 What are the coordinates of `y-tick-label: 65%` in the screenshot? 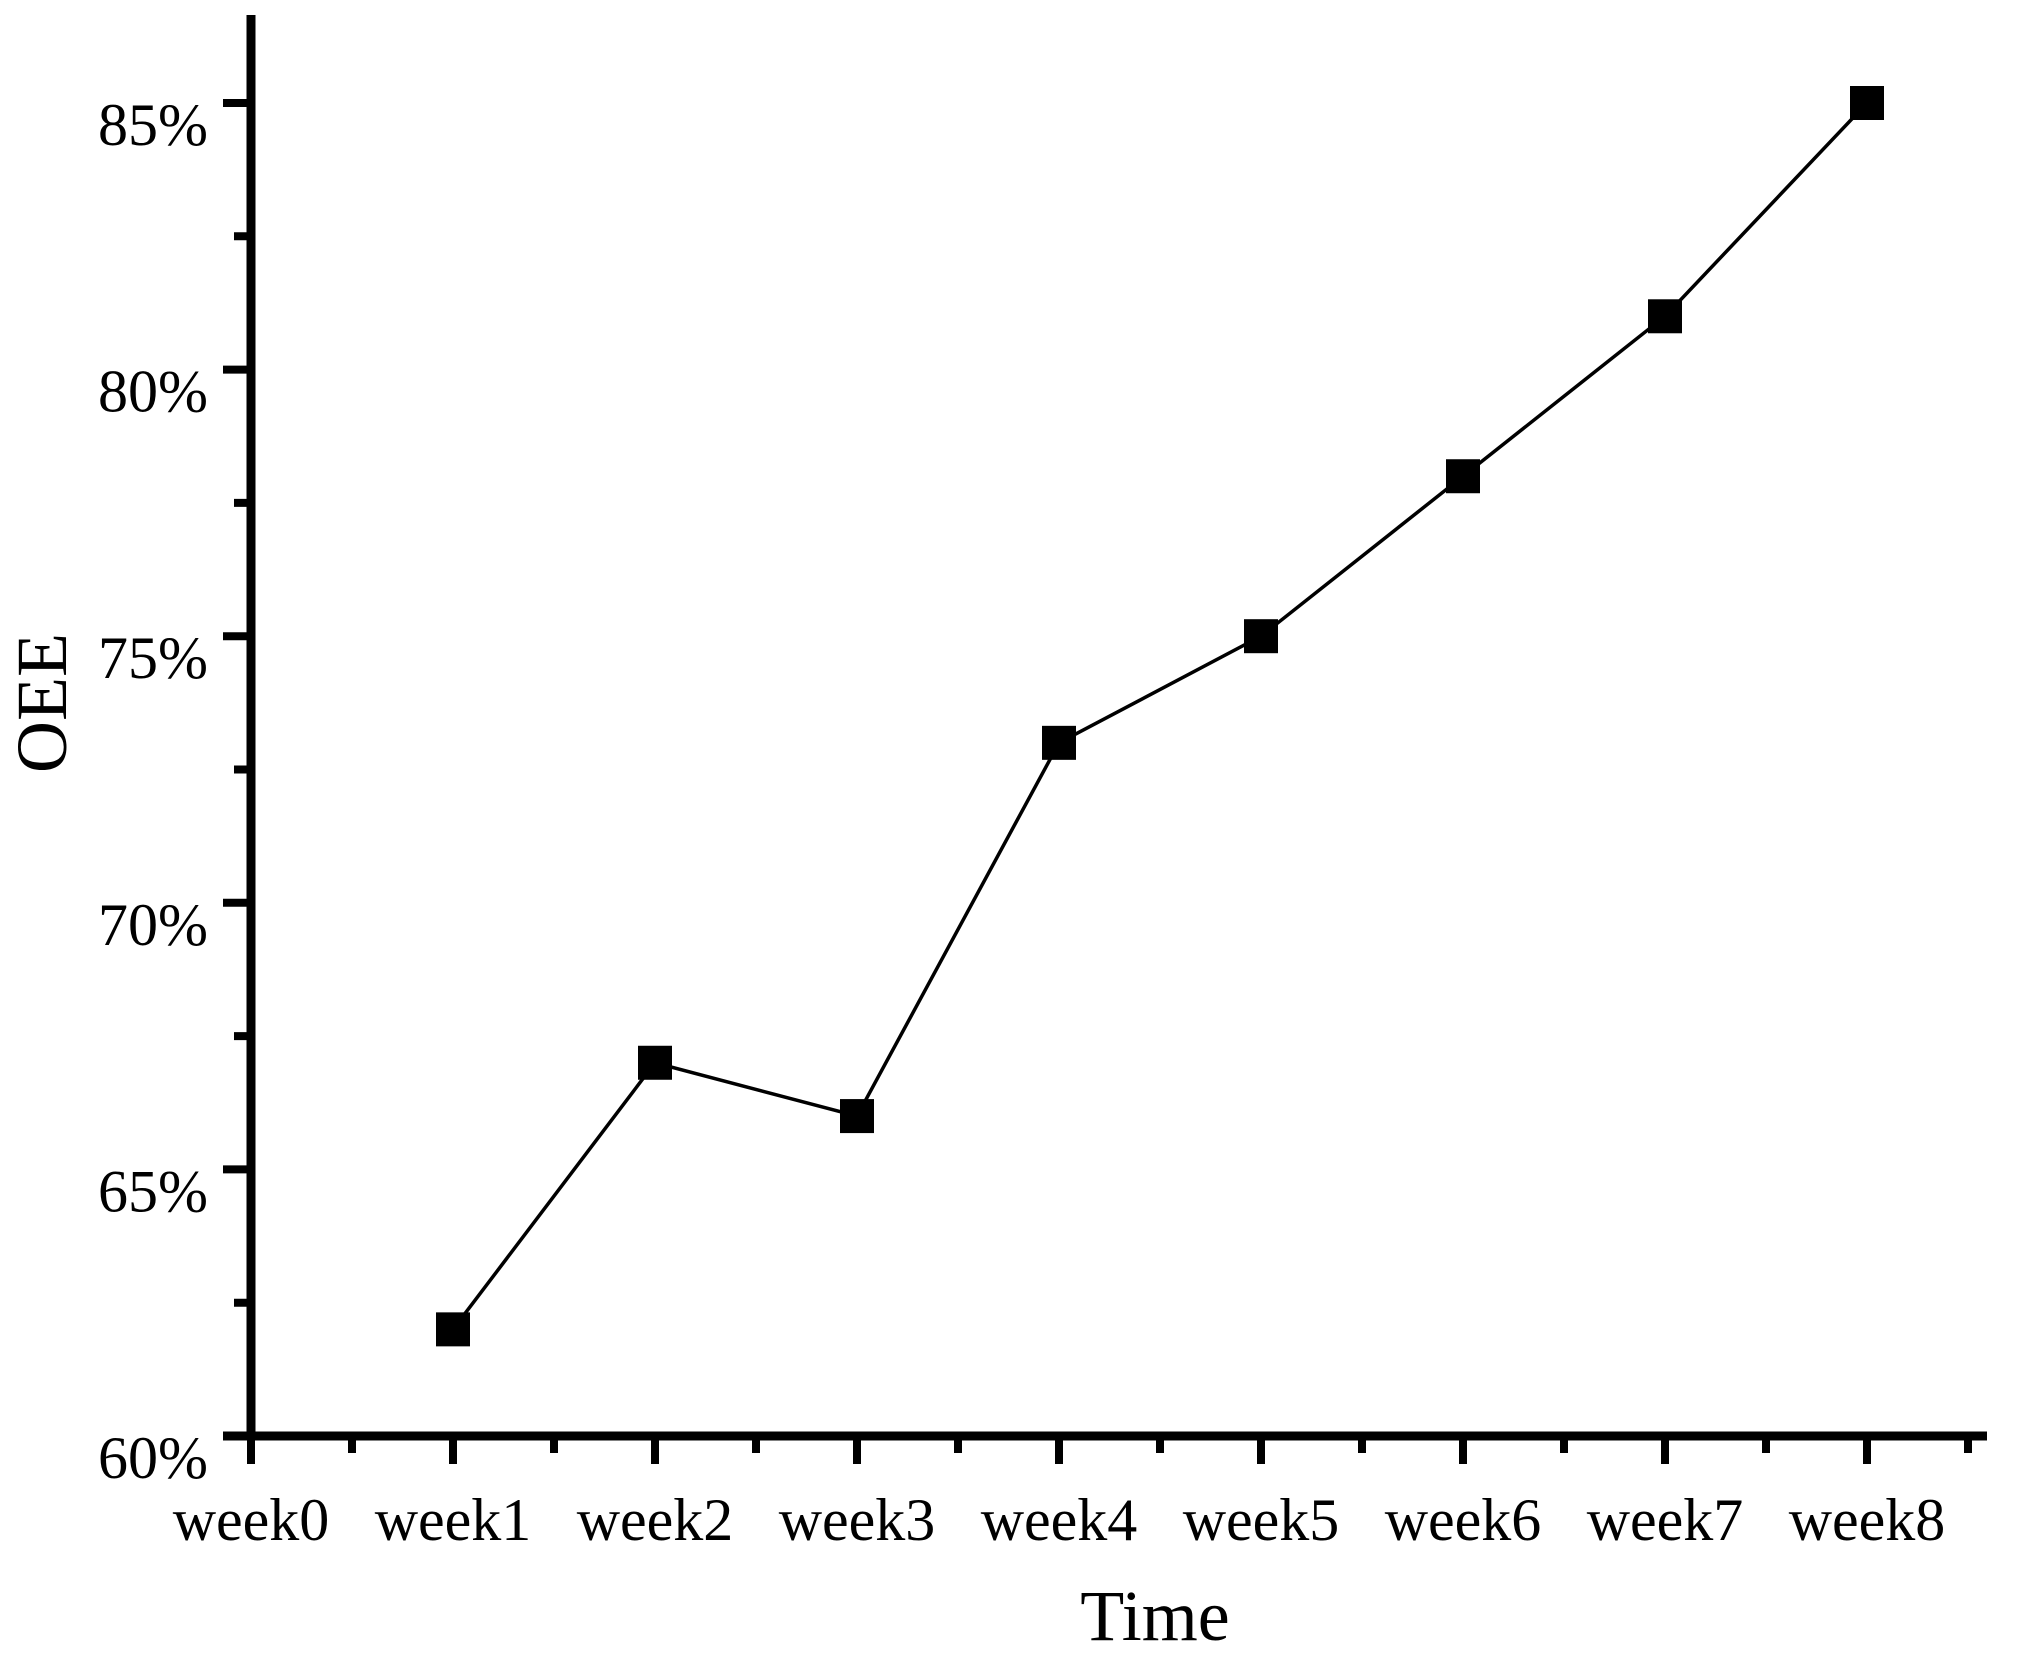 It's located at (153, 1191).